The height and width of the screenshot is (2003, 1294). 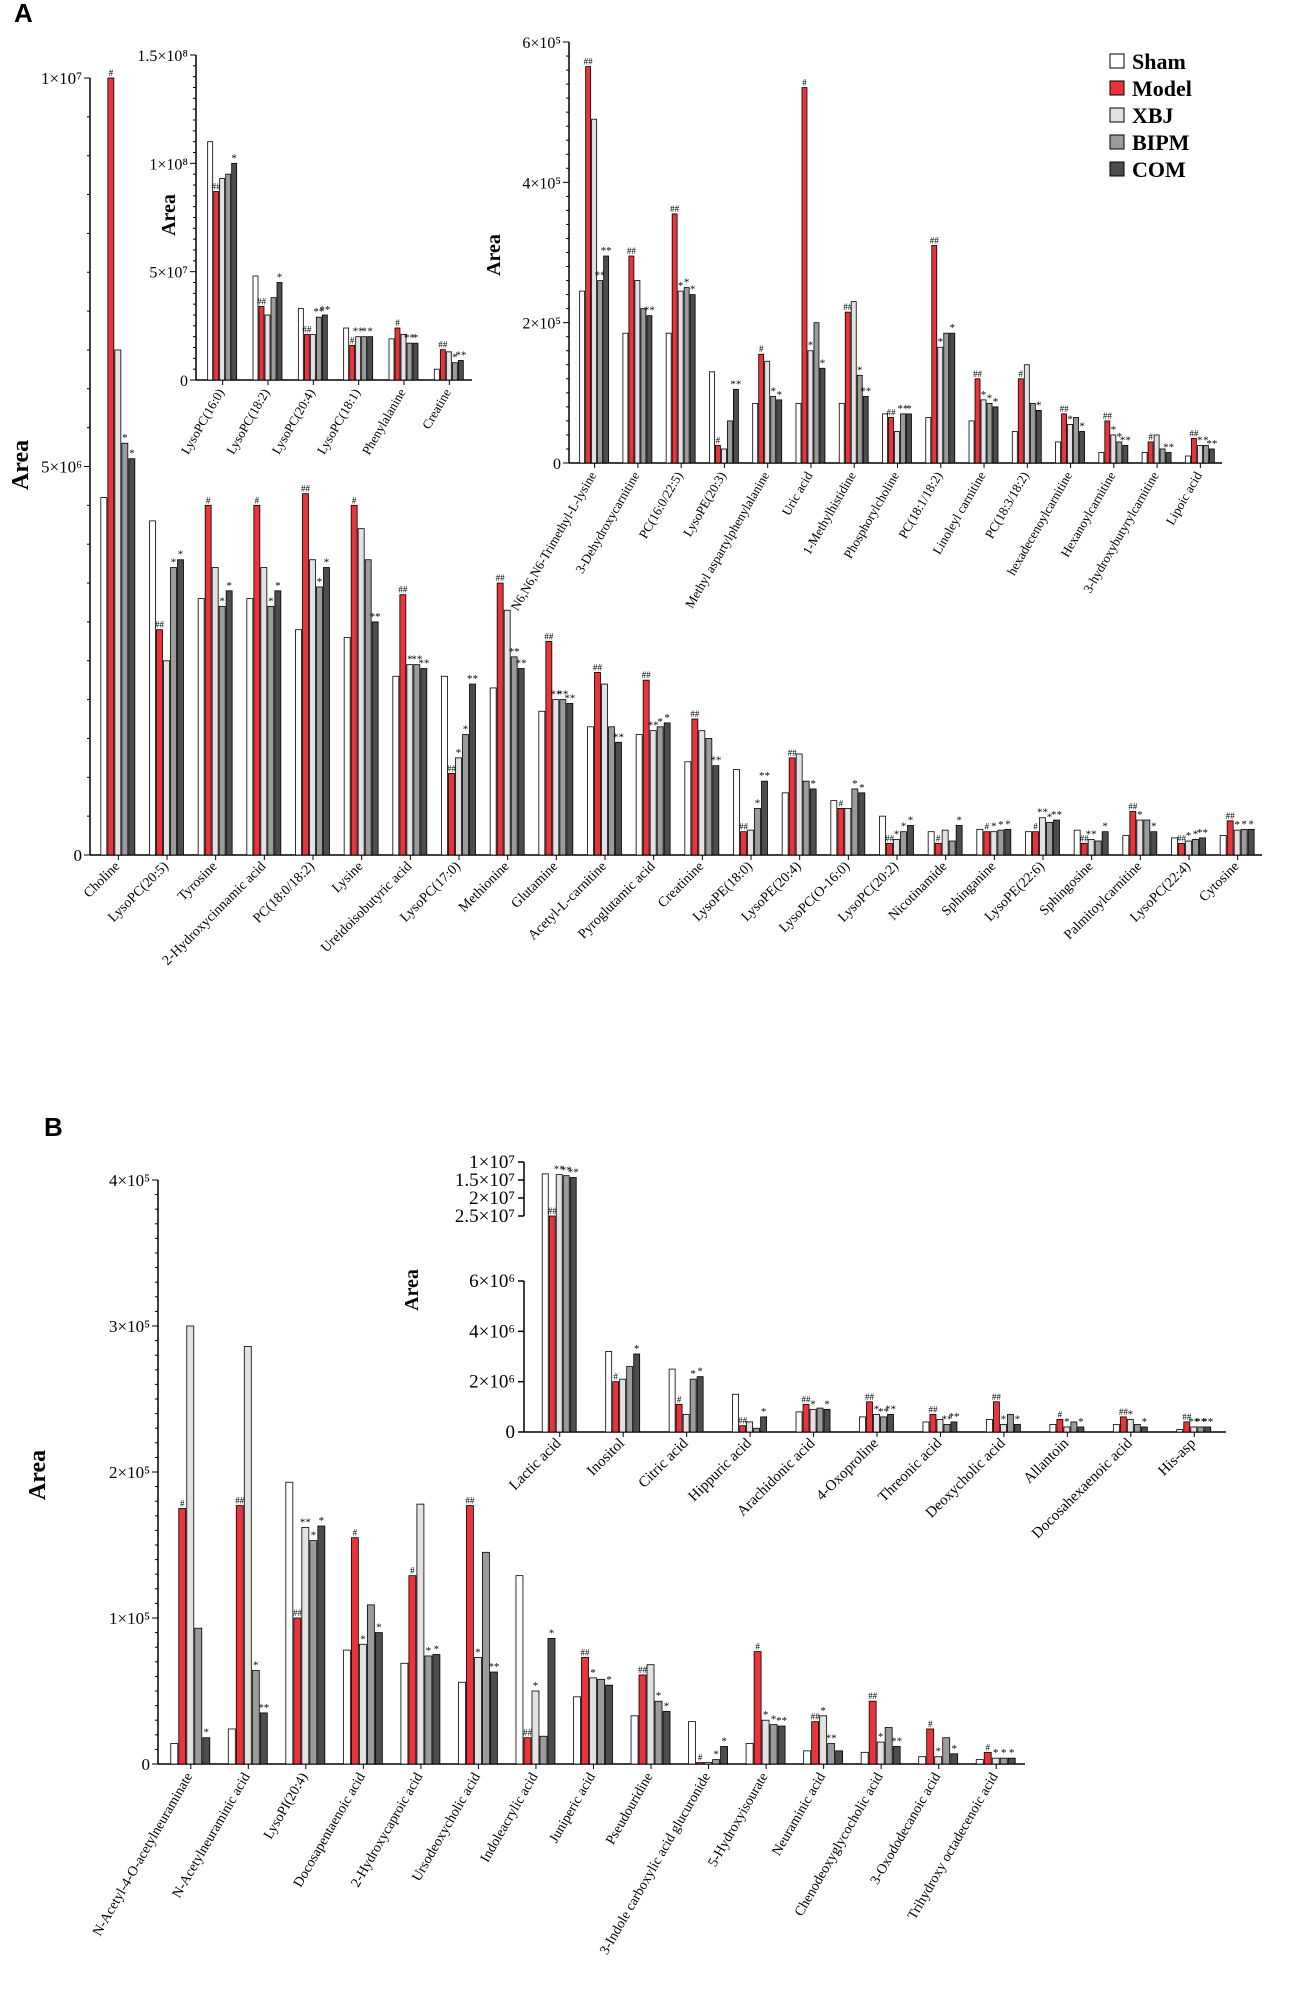 I want to click on x-tick-label: Methionine, so click(x=484, y=887).